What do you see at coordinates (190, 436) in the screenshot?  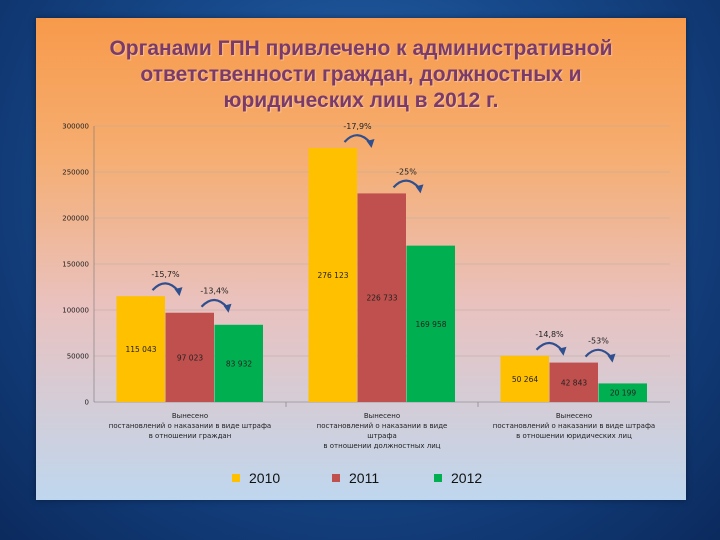 I see `category-label: в отношении граждан` at bounding box center [190, 436].